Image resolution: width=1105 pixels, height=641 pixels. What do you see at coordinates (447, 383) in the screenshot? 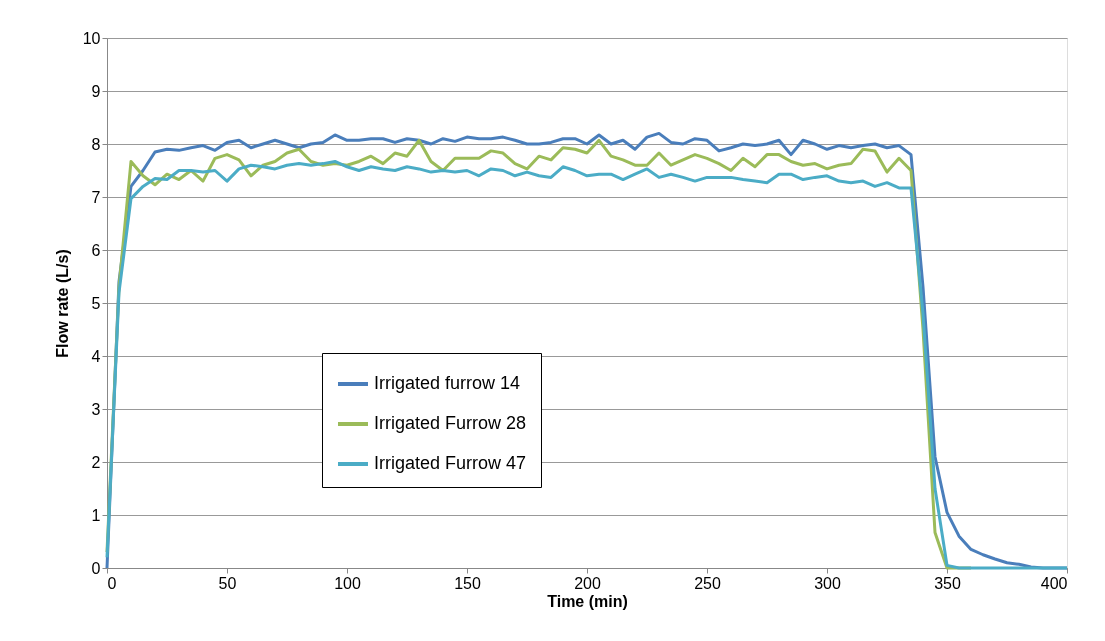
I see `legend-label: Irrigated furrow 14` at bounding box center [447, 383].